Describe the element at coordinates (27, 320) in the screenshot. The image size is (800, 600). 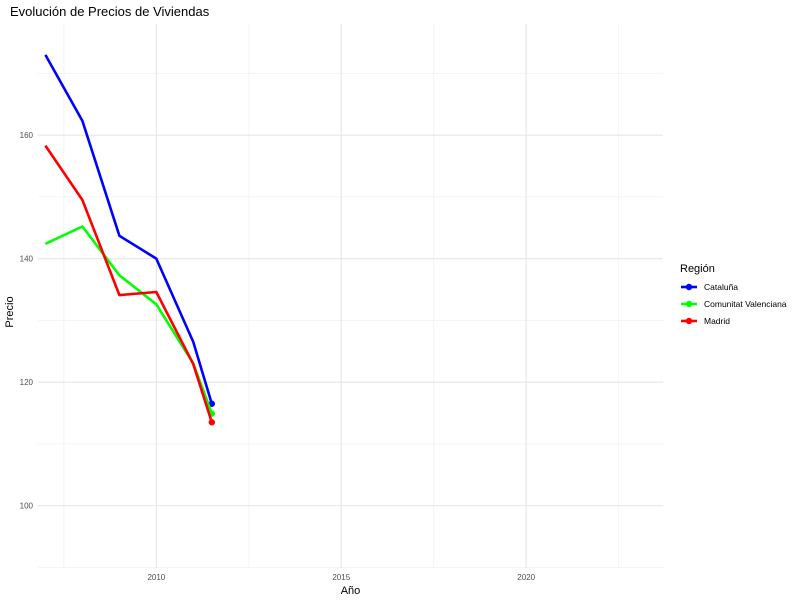
I see `y-axis-ticks: 100 120 140 160` at that location.